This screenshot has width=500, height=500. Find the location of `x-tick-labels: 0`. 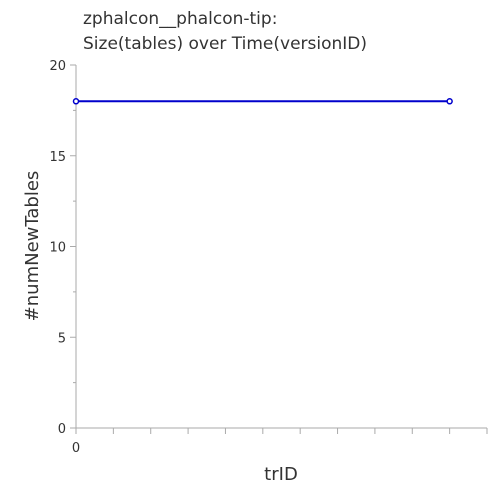

x-tick-labels: 0 is located at coordinates (76, 448).